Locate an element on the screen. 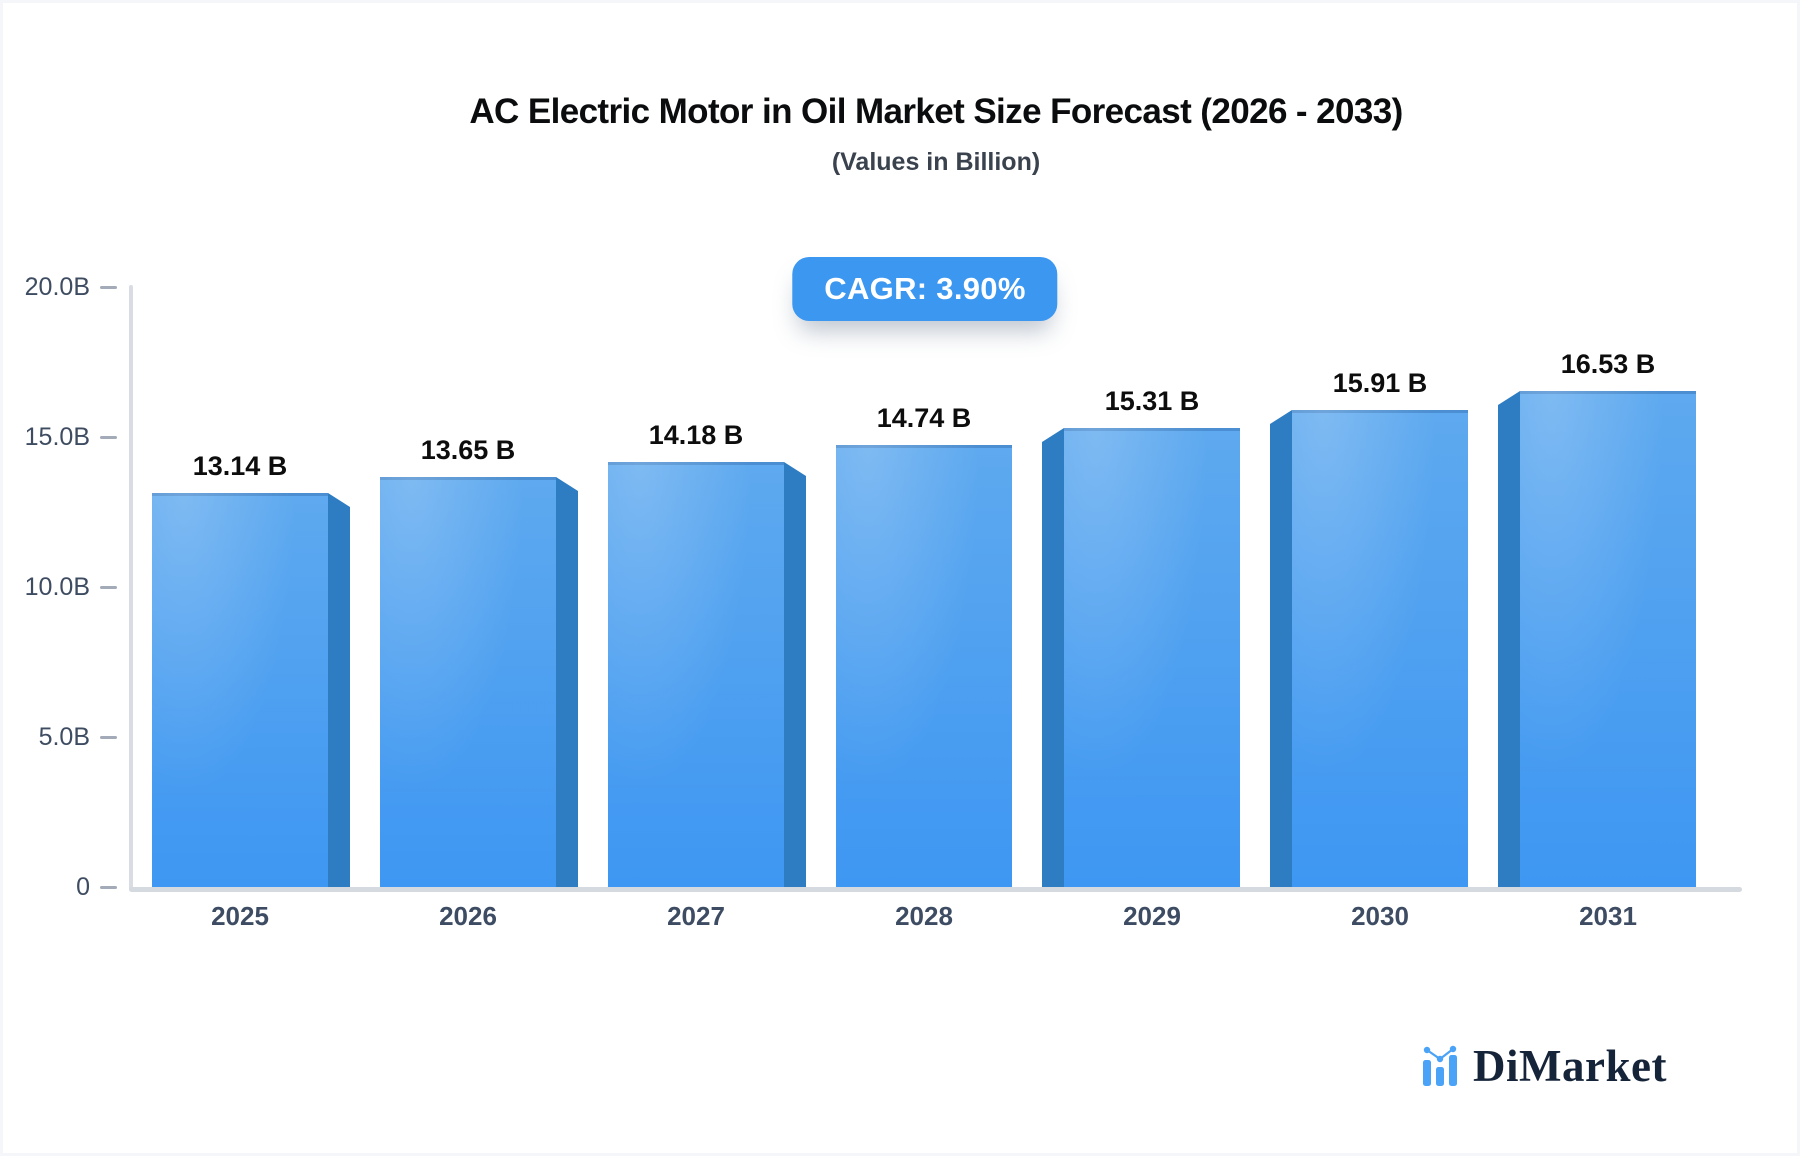  y-tick-label: 20.0B is located at coordinates (57, 287).